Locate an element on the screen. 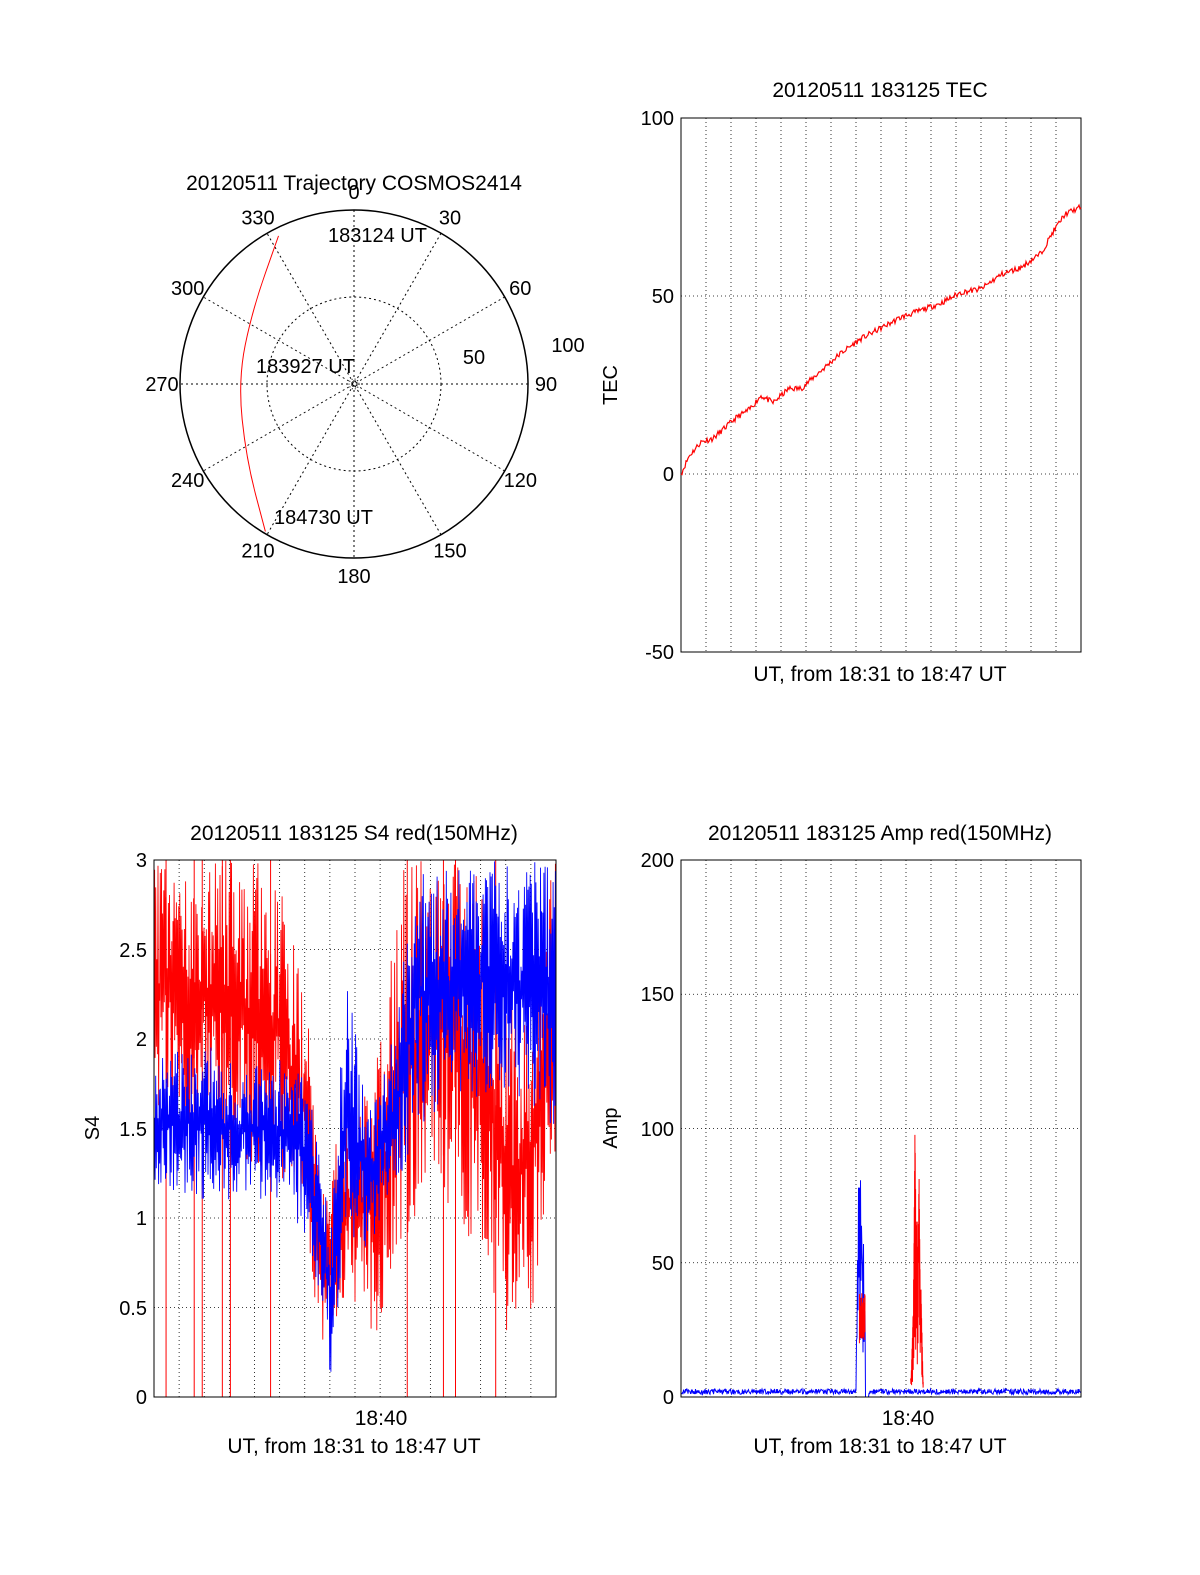 The width and height of the screenshot is (1200, 1575). polar-grid is located at coordinates (354, 384).